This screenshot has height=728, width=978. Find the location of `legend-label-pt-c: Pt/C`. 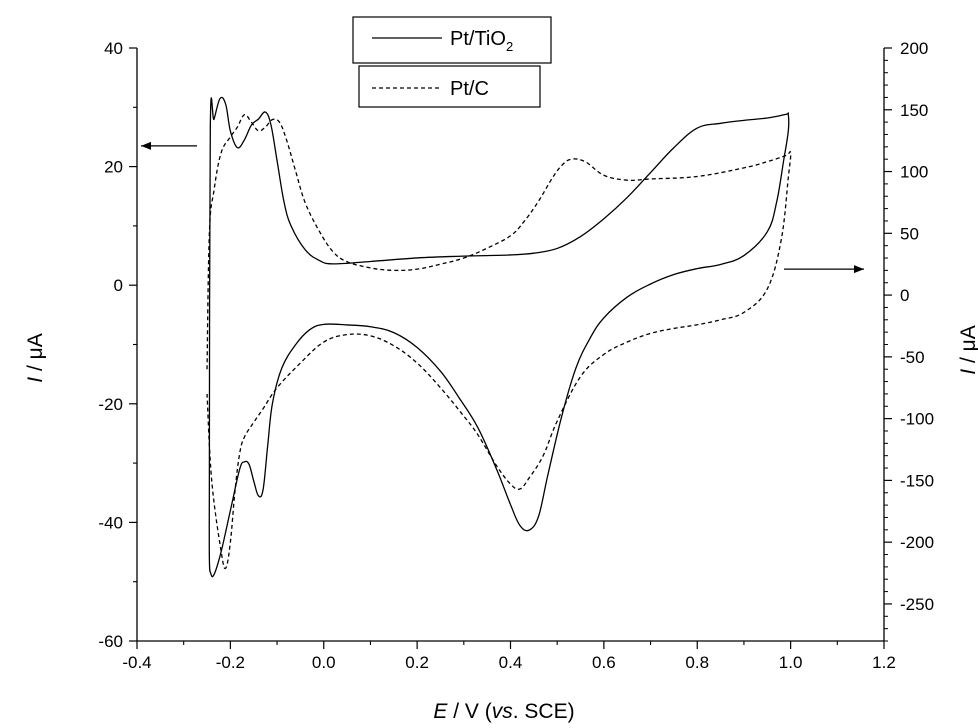

legend-label-pt-c: Pt/C is located at coordinates (469, 89).